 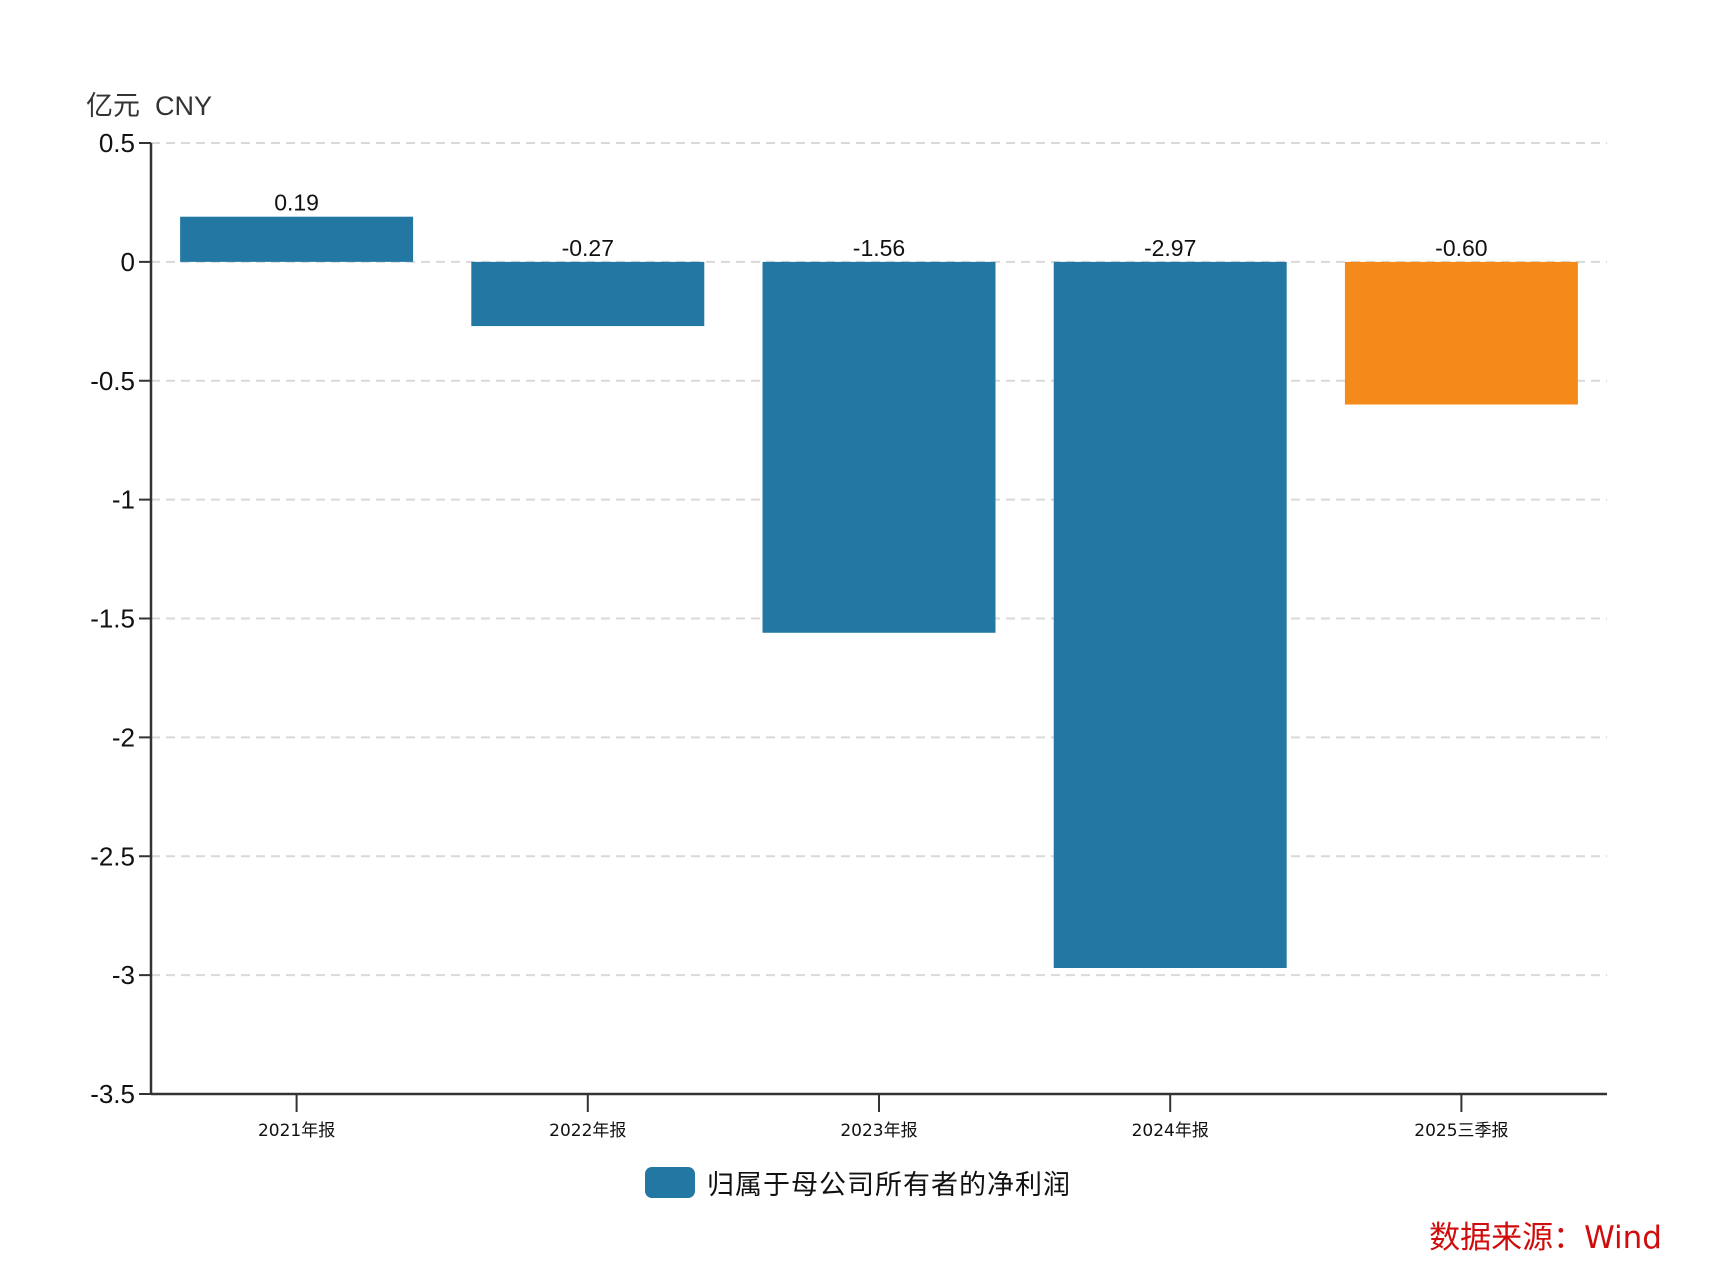 What do you see at coordinates (149, 106) in the screenshot?
I see `y-axis-unit-label: 亿元 CNY` at bounding box center [149, 106].